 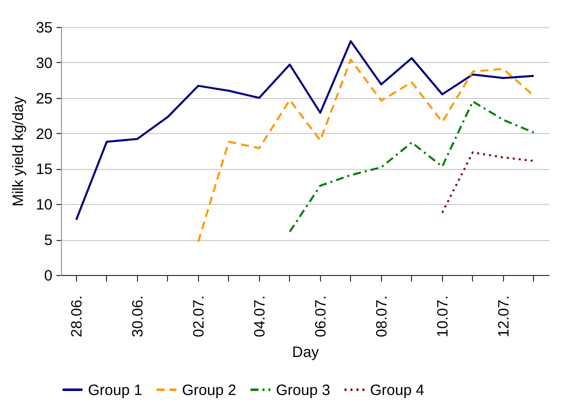 I want to click on legend-label: Group 3, so click(x=303, y=390).